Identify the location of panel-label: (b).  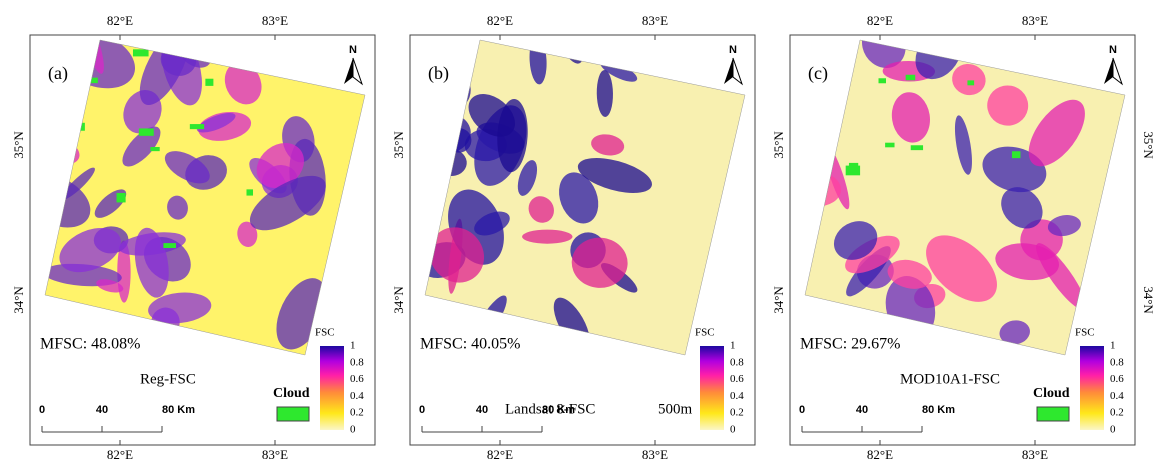
(438, 73).